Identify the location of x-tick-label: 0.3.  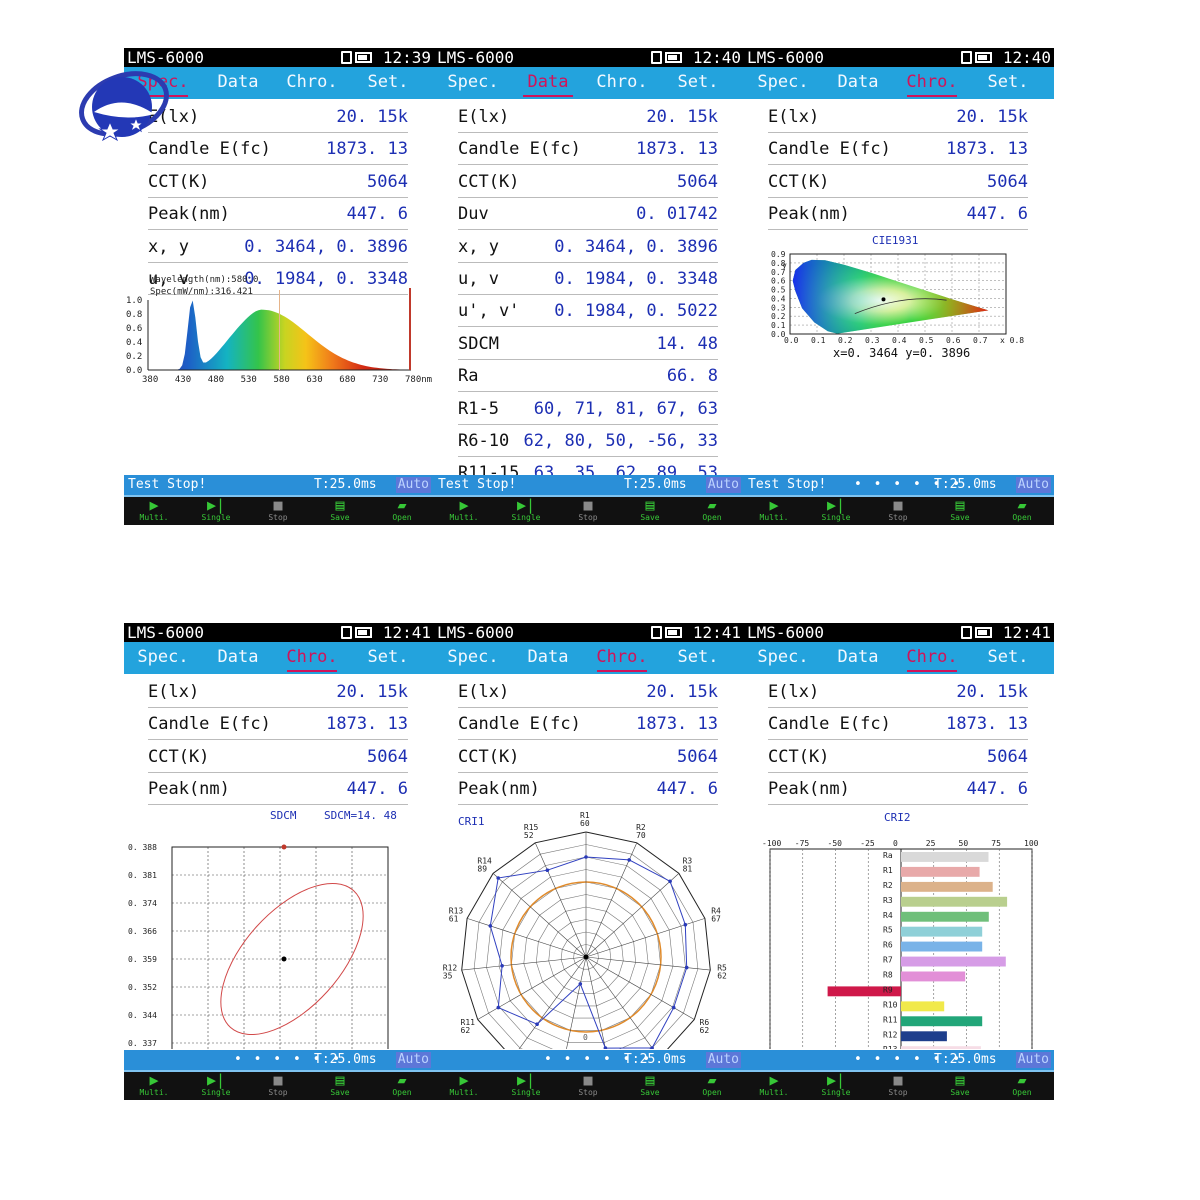
(872, 340).